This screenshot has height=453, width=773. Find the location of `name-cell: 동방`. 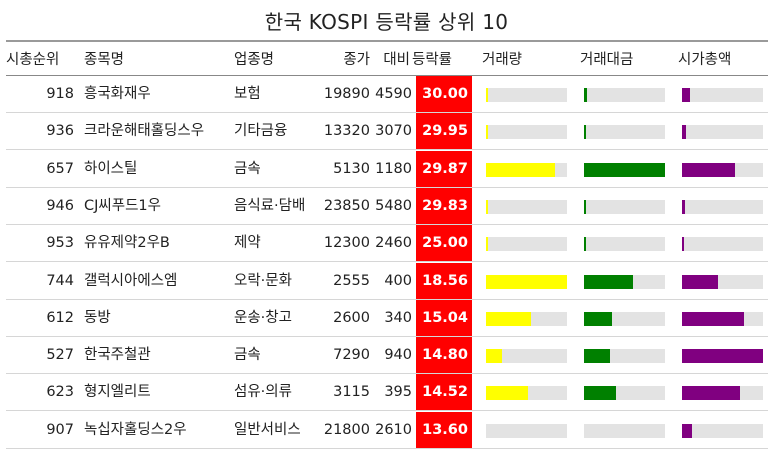

name-cell: 동방 is located at coordinates (97, 317).